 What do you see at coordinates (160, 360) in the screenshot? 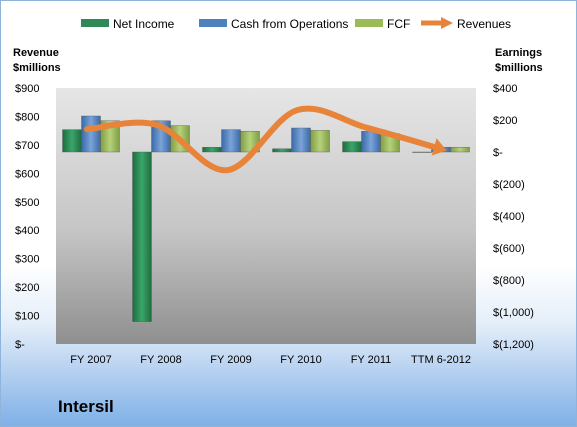
I see `category-label-fy-2008: FY 2008` at bounding box center [160, 360].